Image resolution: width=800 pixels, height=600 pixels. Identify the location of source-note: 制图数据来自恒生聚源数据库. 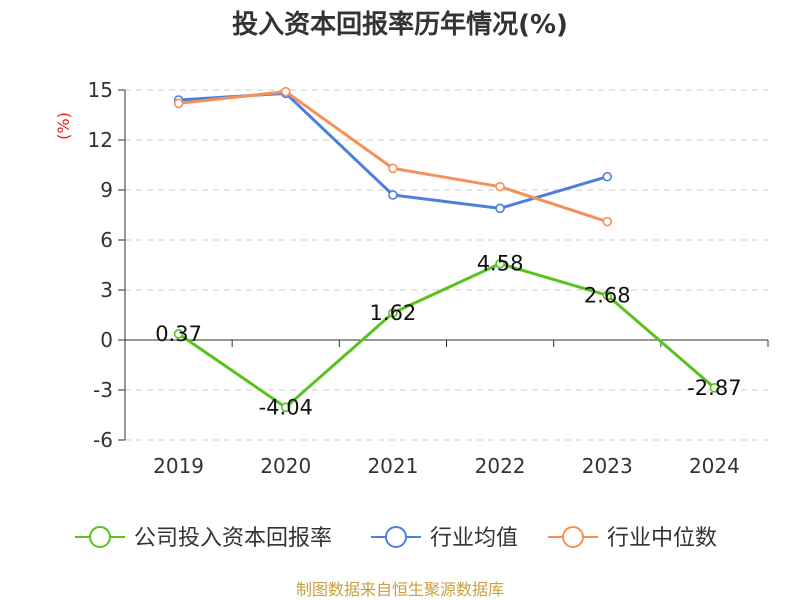
(400, 589).